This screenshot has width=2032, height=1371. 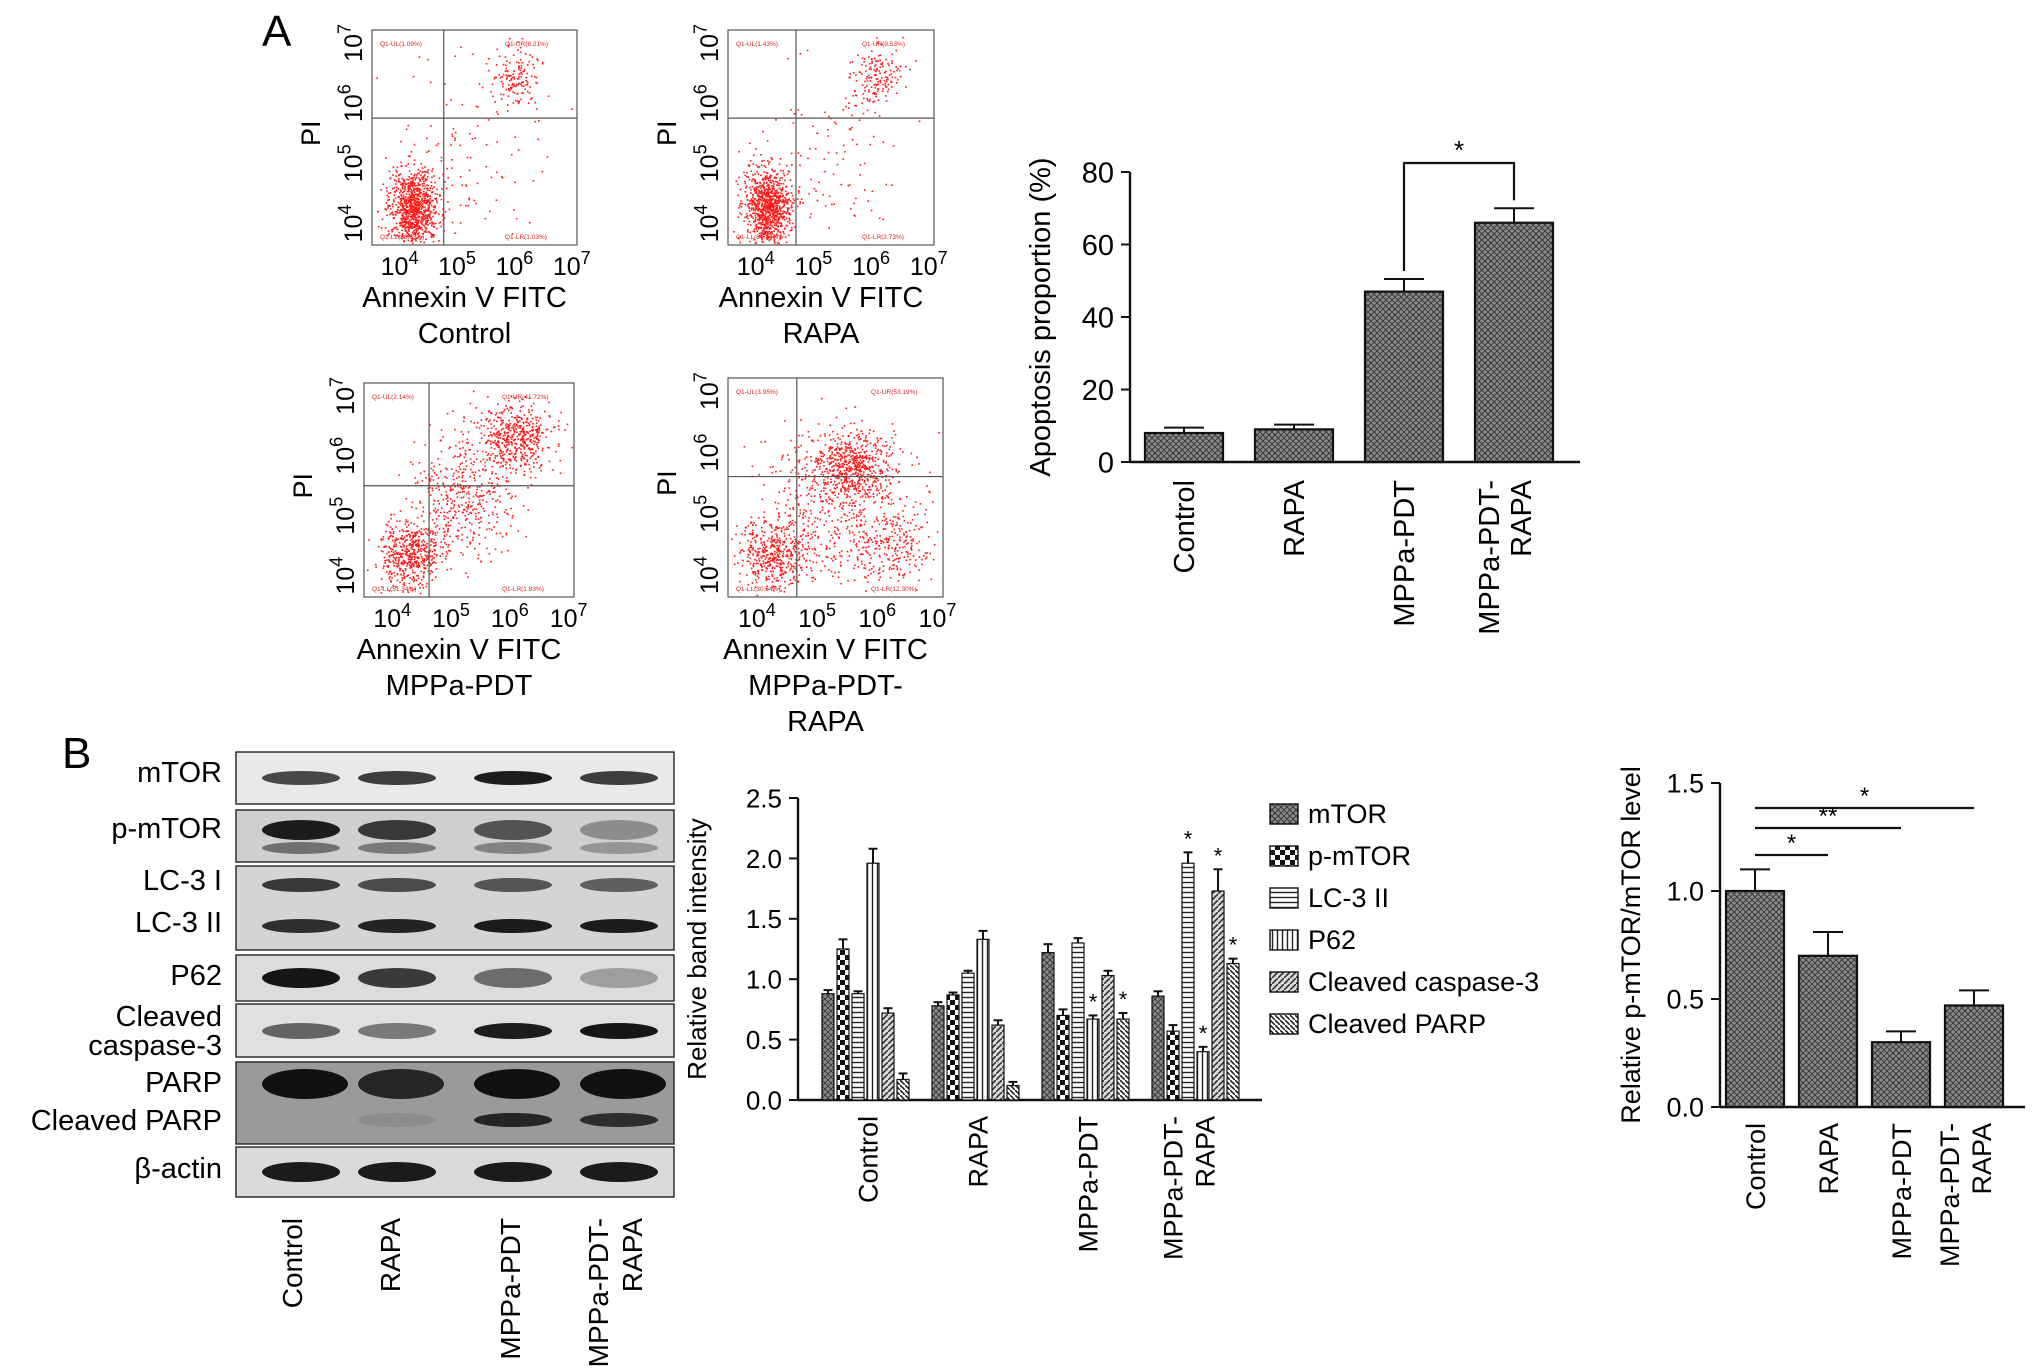 What do you see at coordinates (1423, 982) in the screenshot?
I see `legend-entry: Cleaved caspase-3` at bounding box center [1423, 982].